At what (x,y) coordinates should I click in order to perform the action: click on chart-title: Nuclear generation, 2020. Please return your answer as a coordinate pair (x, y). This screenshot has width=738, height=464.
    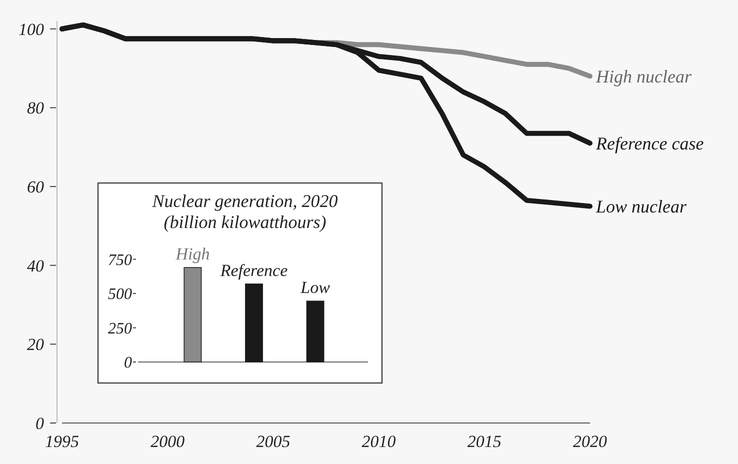
    Looking at the image, I should click on (244, 201).